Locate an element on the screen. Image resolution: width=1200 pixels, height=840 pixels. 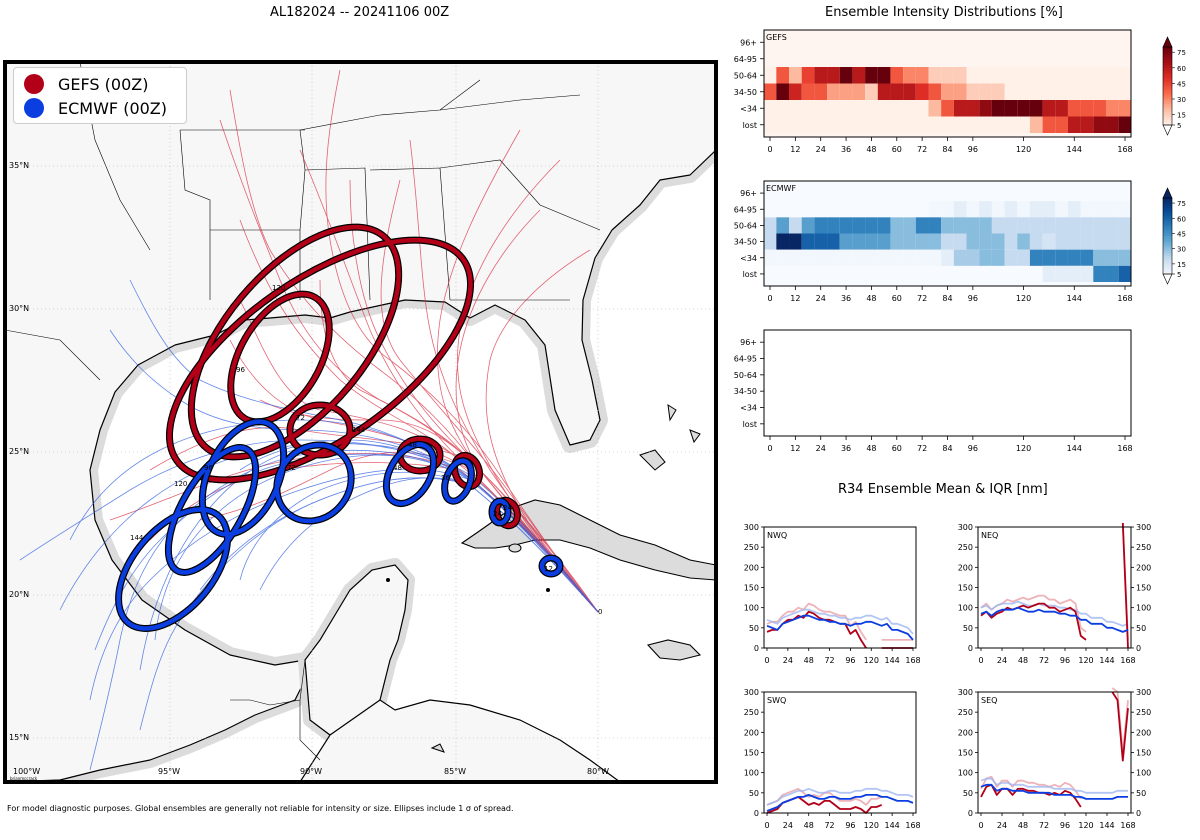
ecmwf-colorbar-label: 60 is located at coordinates (1181, 219).